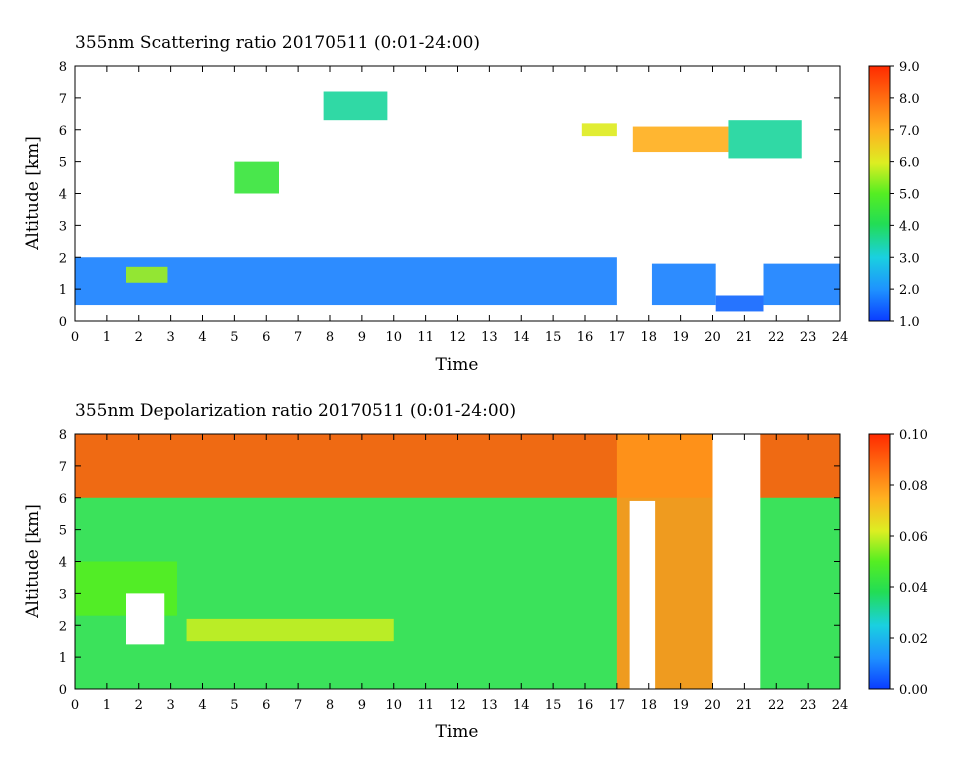 The width and height of the screenshot is (960, 770). What do you see at coordinates (521, 337) in the screenshot?
I see `x-tick-label: 14` at bounding box center [521, 337].